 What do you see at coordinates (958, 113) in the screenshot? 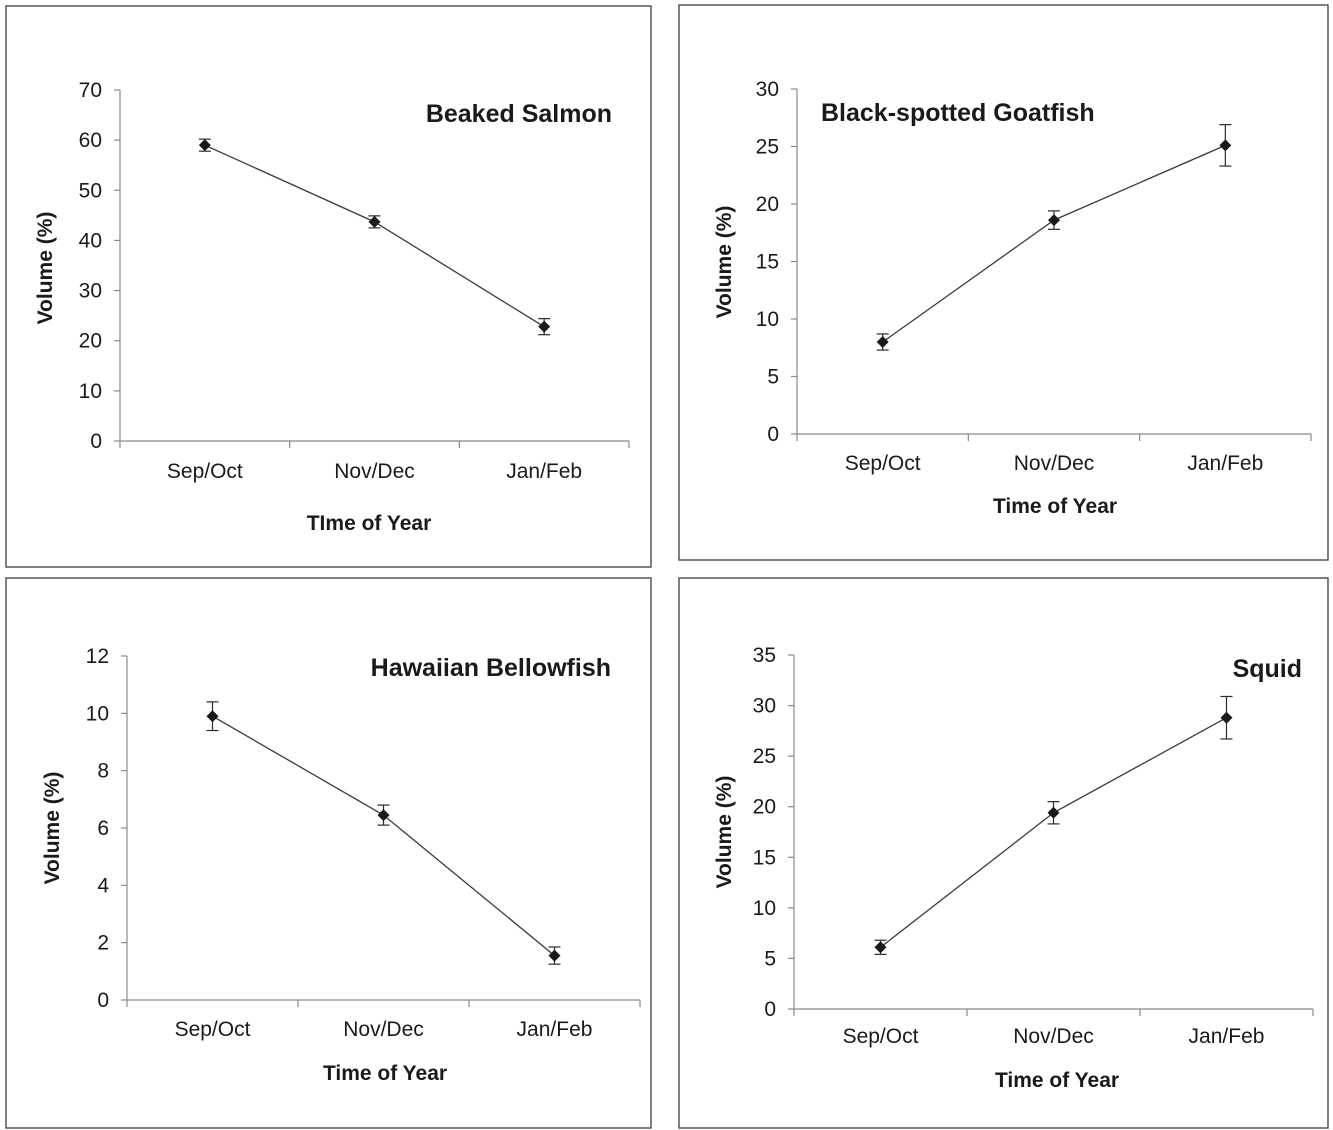
I see `chart-title: Black-spotted Goatfish` at bounding box center [958, 113].